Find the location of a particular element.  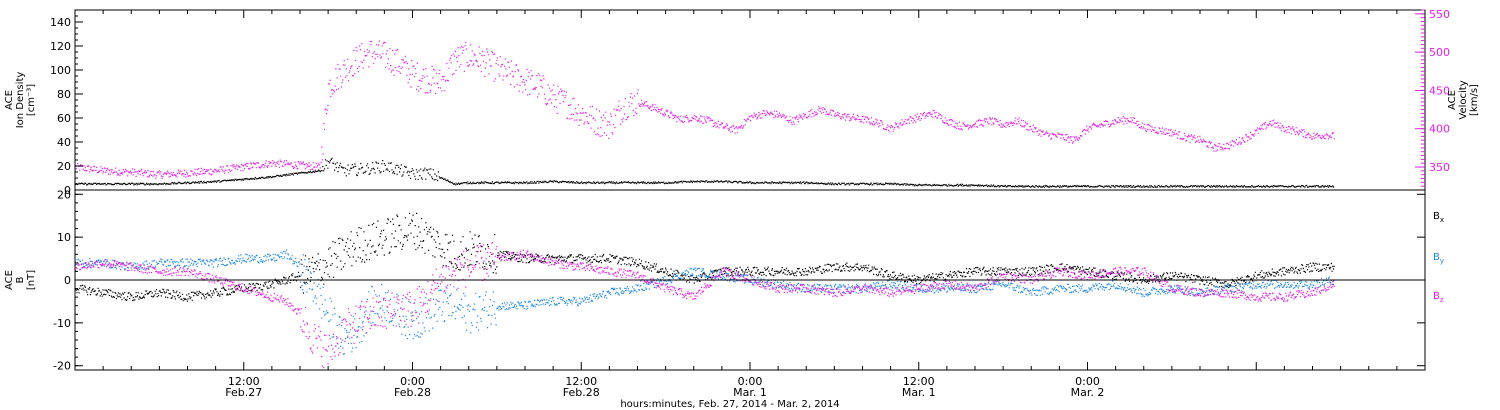

b-tick-label: 20 is located at coordinates (64, 194).